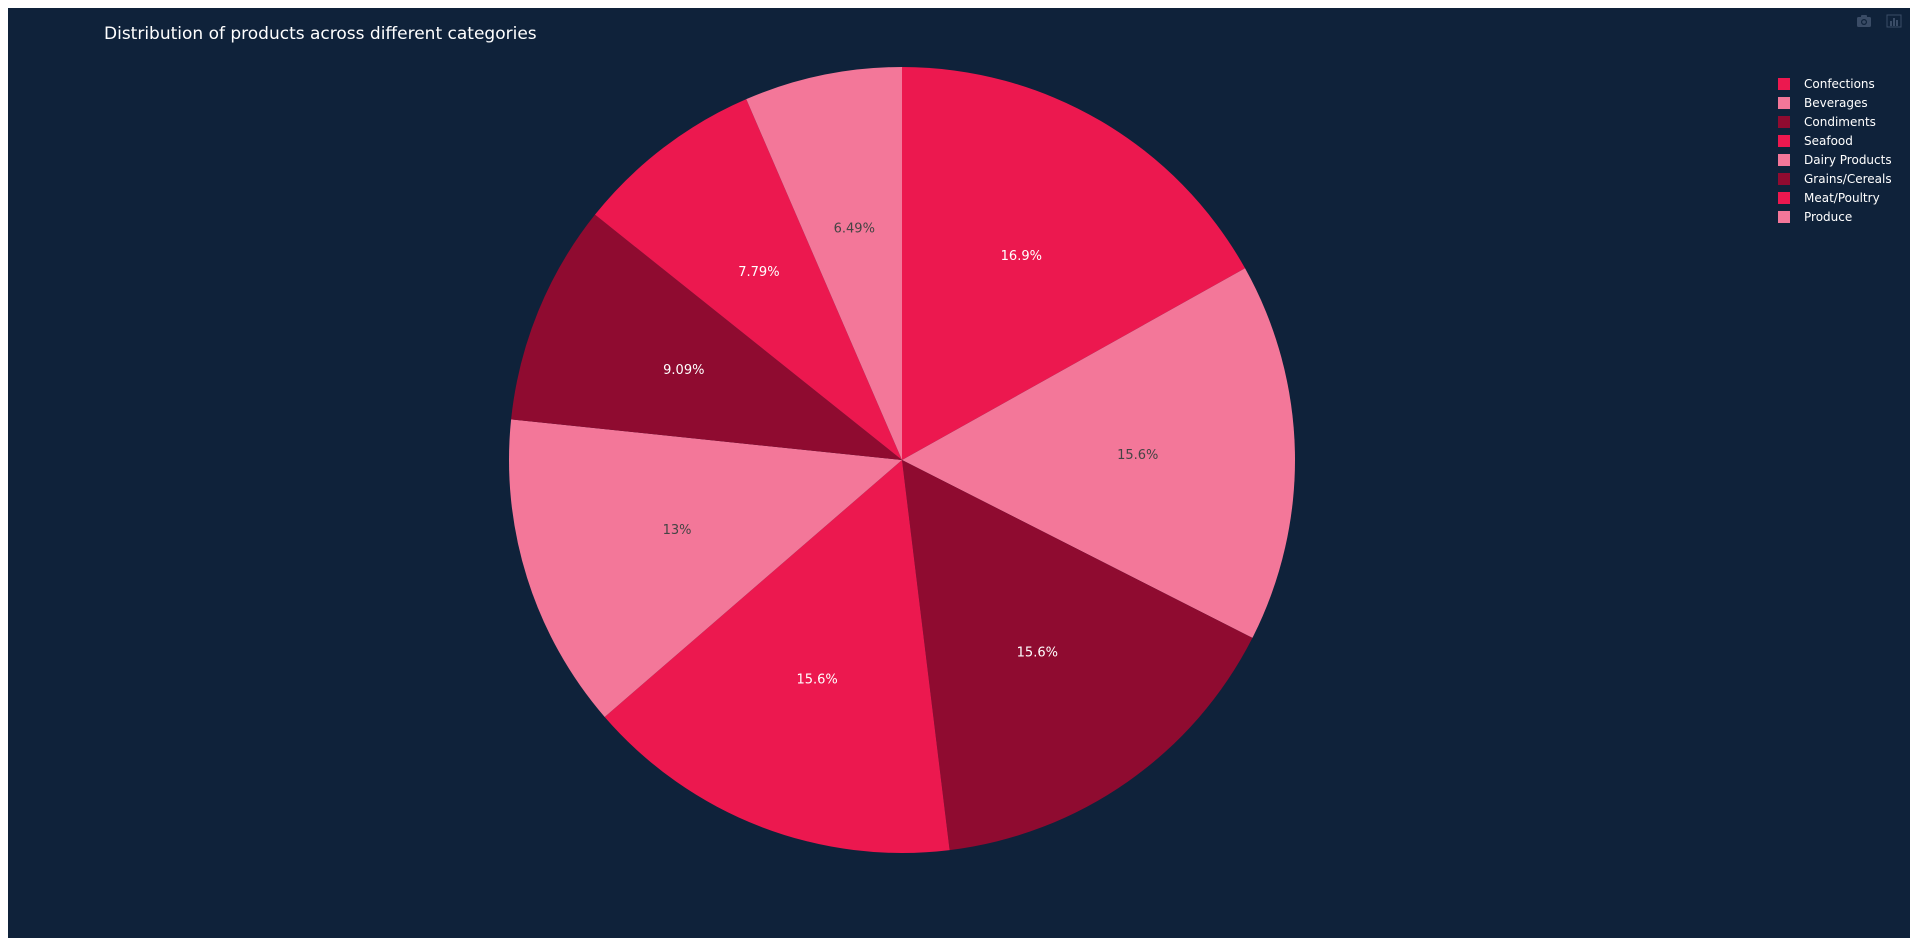 The width and height of the screenshot is (1919, 943). I want to click on legend-item-dairy-products: Dairy Products, so click(1835, 159).